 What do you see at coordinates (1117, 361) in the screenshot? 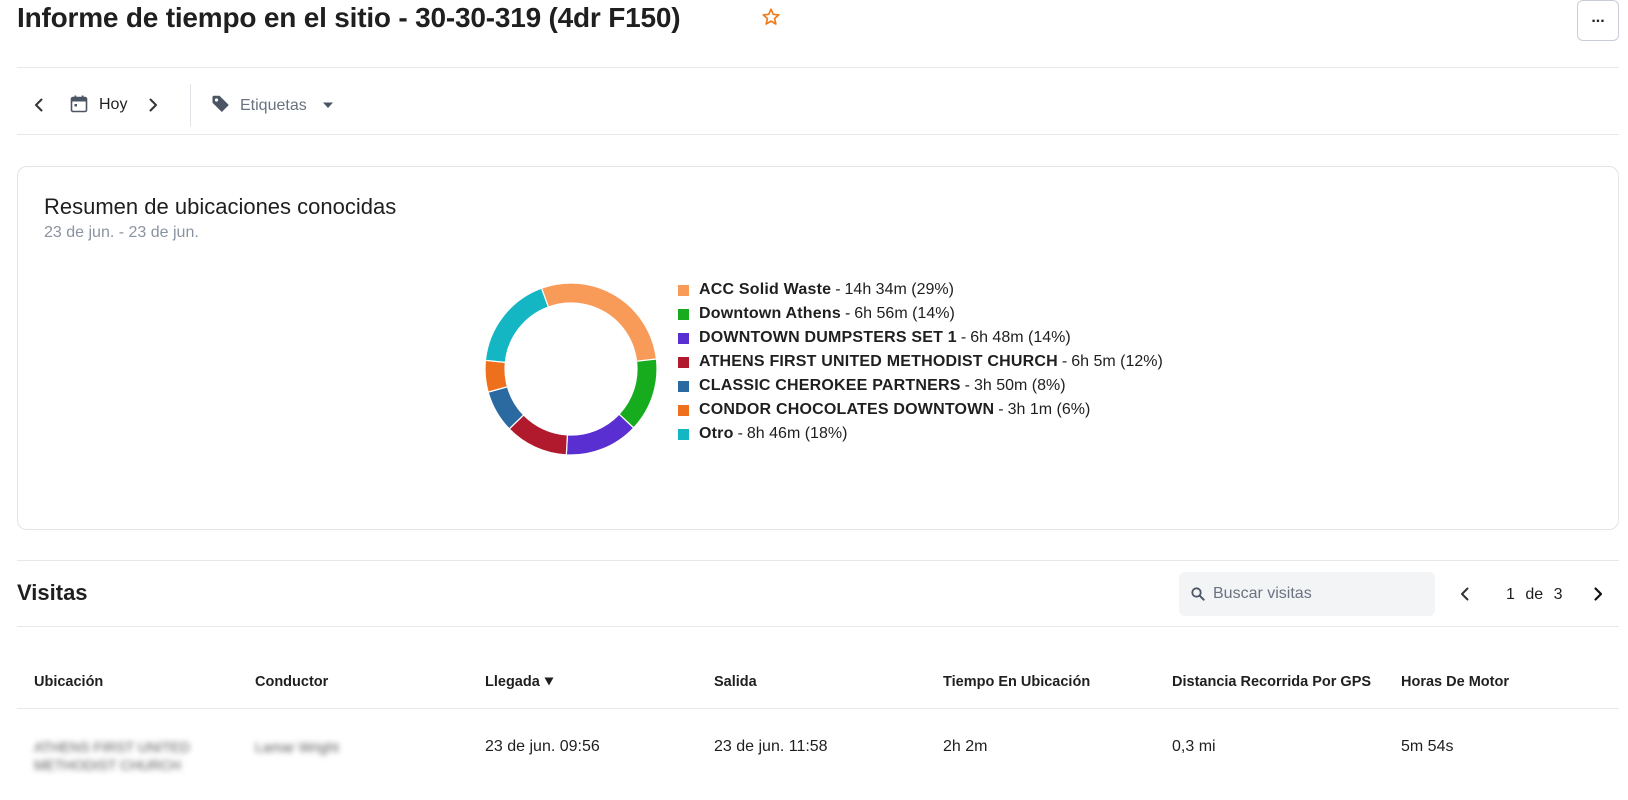
I see `legend-value: 6h 5m (12%)` at bounding box center [1117, 361].